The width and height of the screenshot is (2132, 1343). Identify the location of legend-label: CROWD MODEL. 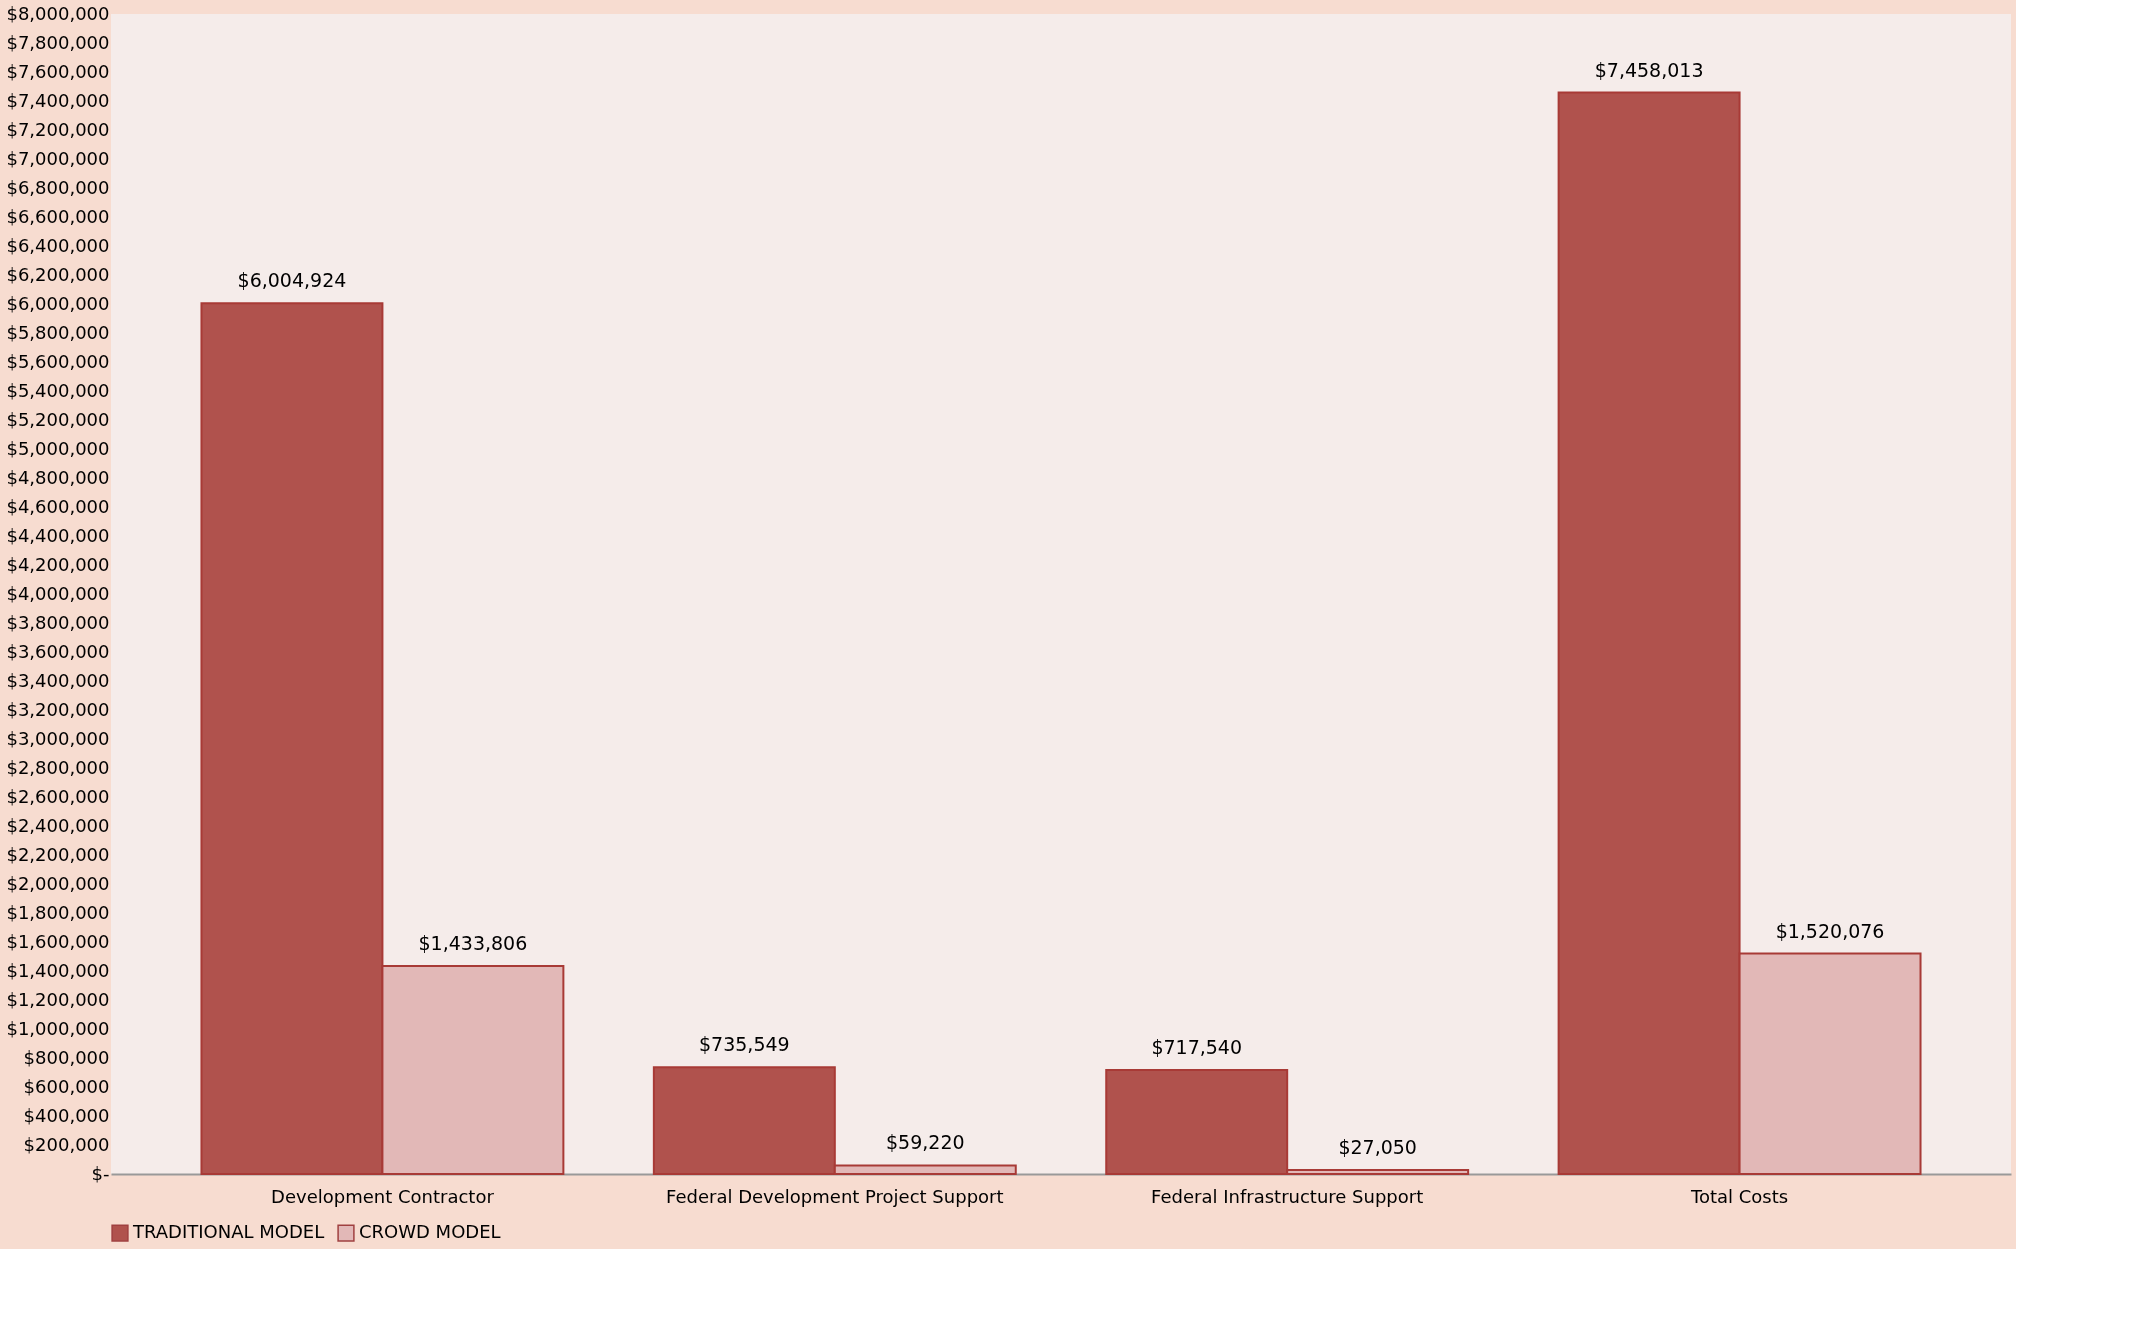
(430, 1232).